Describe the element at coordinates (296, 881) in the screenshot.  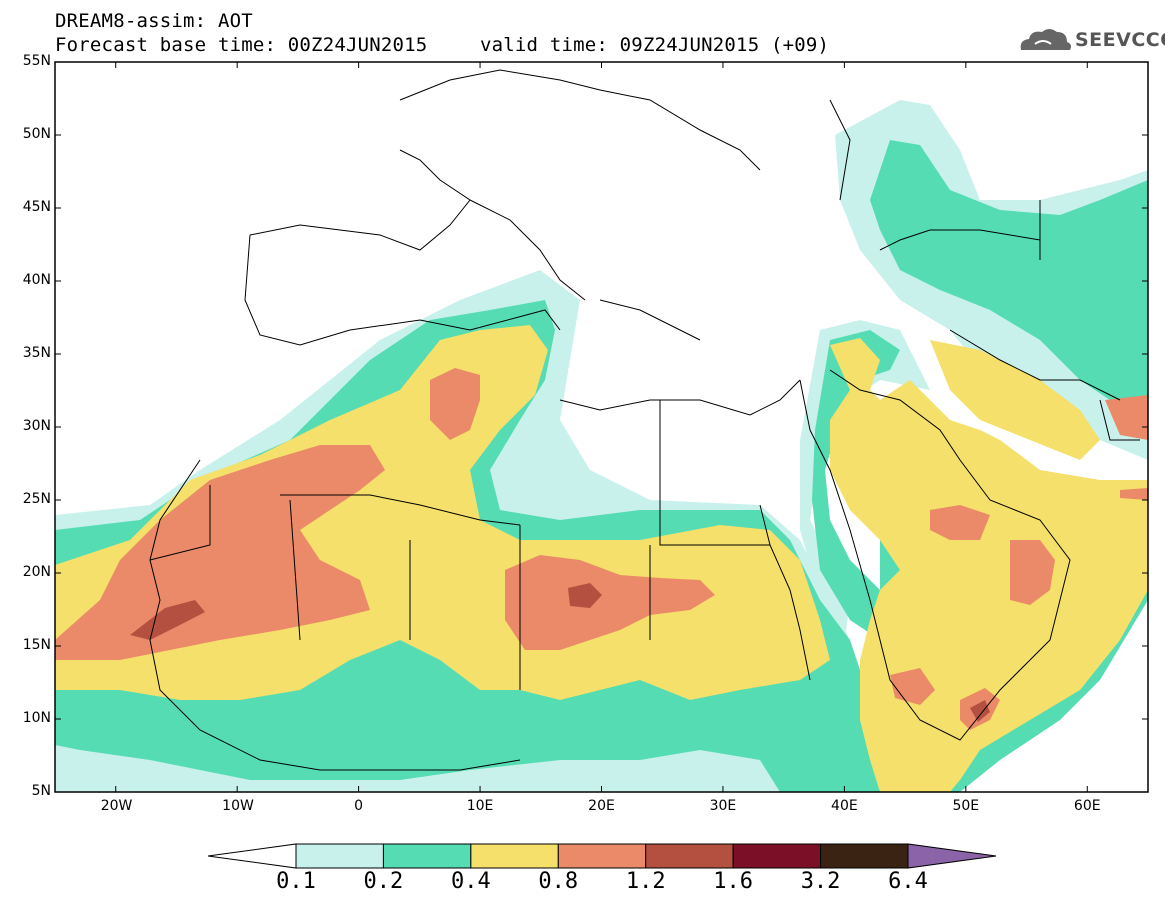
I see `colorbar-label: 0.1` at that location.